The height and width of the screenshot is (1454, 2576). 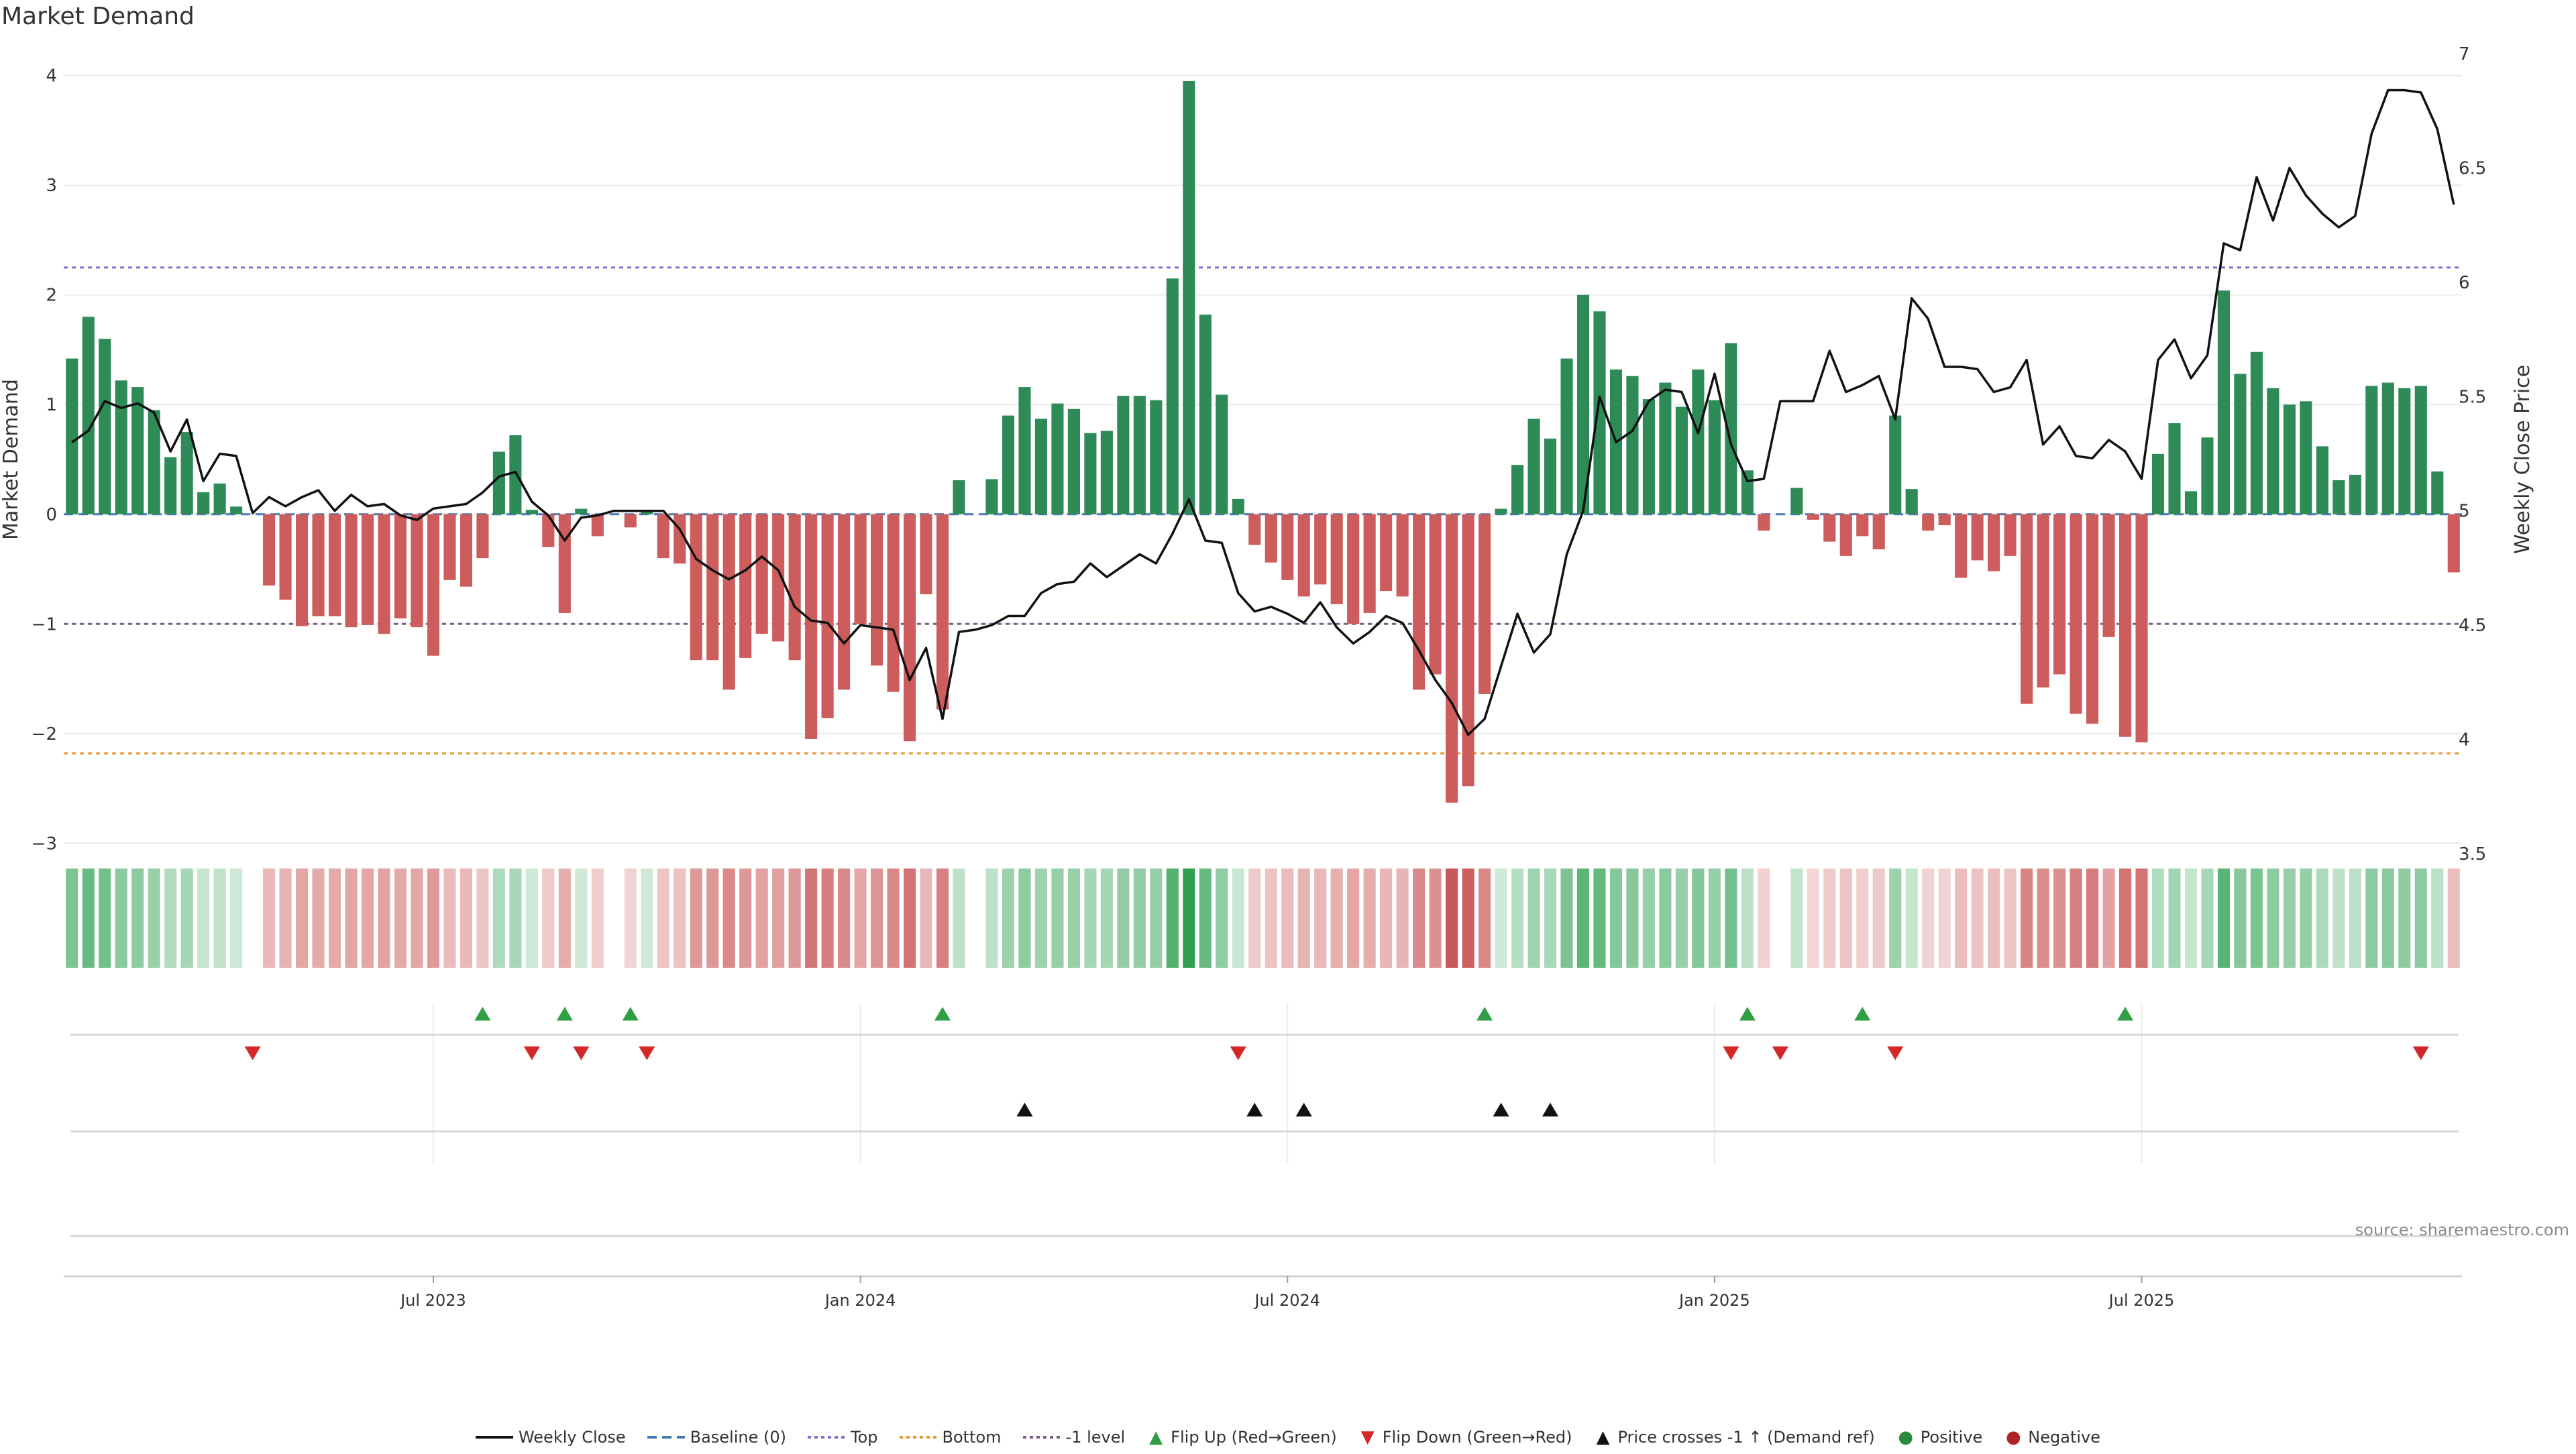 I want to click on legend-label: Flip Down (Green→Red), so click(x=1477, y=1437).